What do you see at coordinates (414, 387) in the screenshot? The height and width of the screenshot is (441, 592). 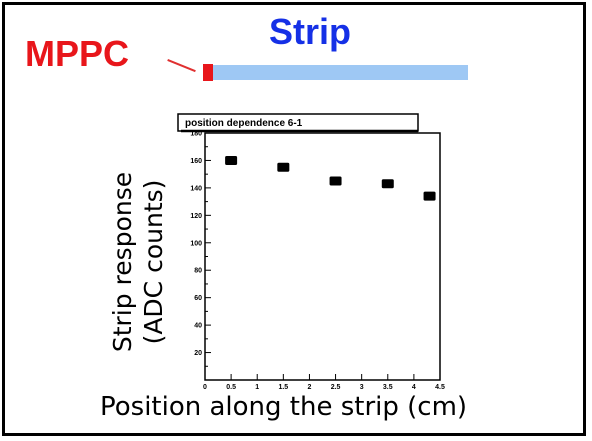 I see `x-tick-label: 4` at bounding box center [414, 387].